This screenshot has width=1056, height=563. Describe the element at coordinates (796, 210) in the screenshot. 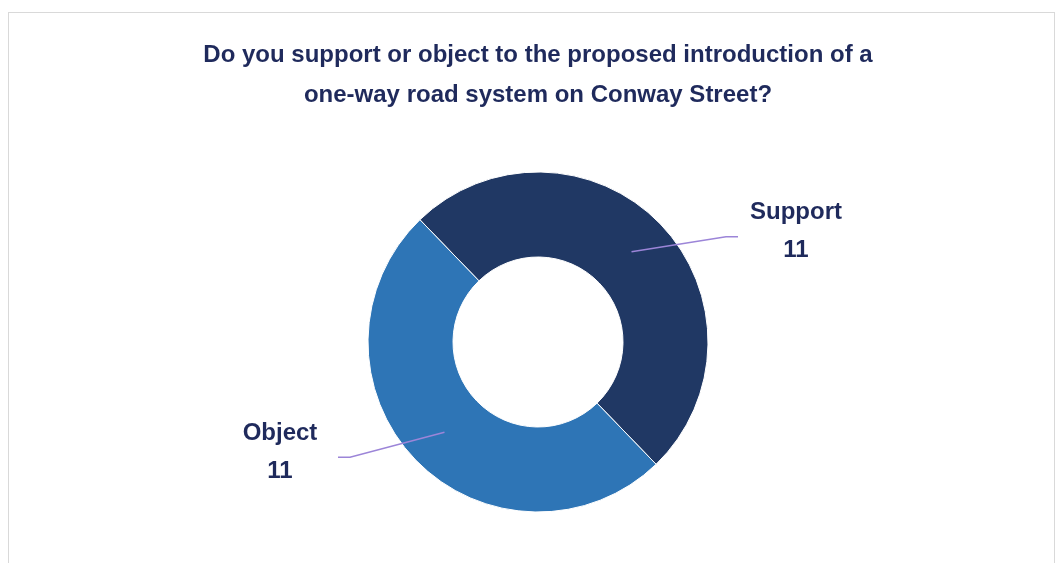

I see `slice-label: Support` at that location.